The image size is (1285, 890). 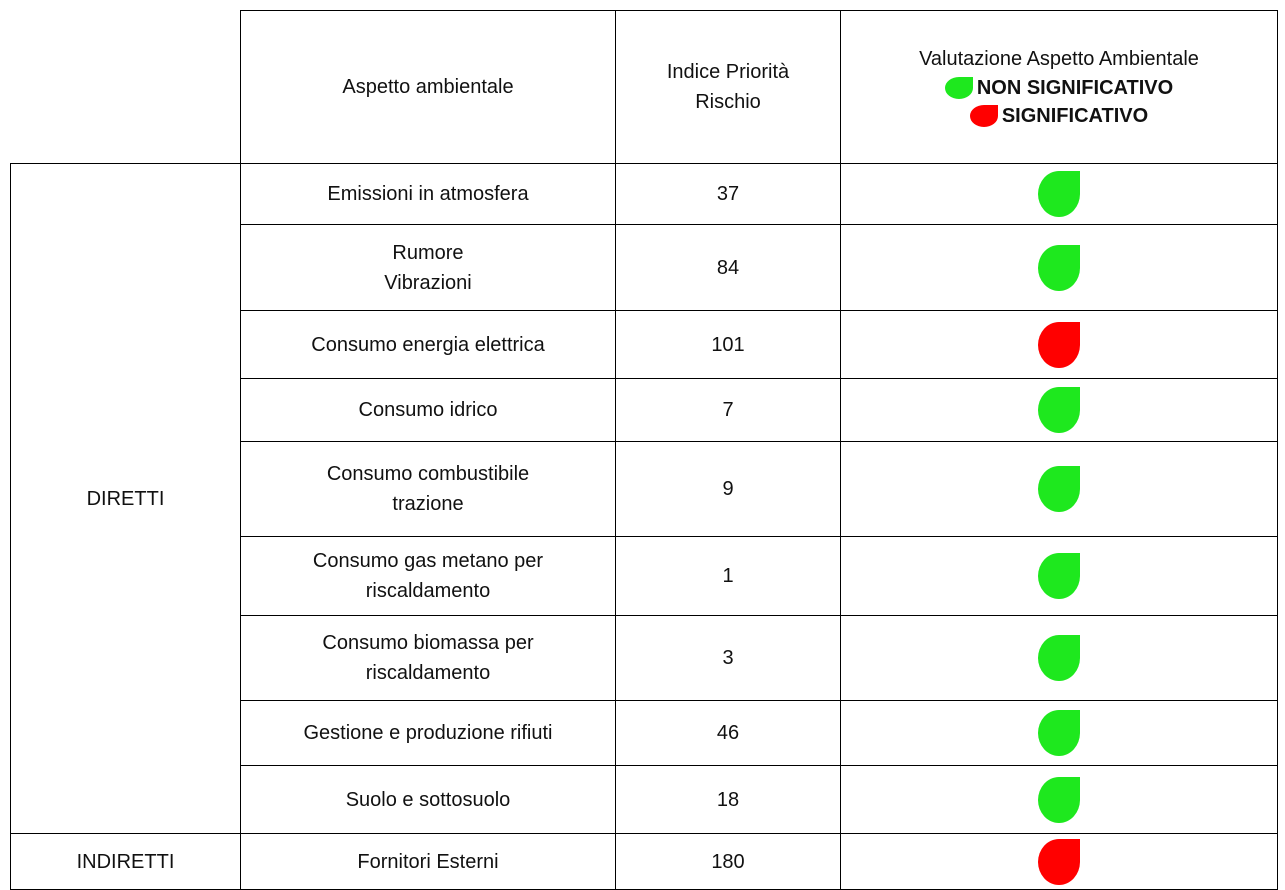 I want to click on group-cell: INDIRETTI, so click(x=125, y=861).